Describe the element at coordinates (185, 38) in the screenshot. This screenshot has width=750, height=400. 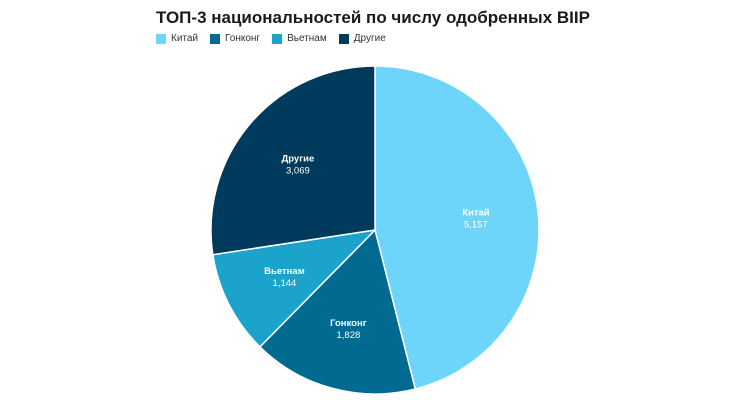
I see `legend-label-china: Китай` at that location.